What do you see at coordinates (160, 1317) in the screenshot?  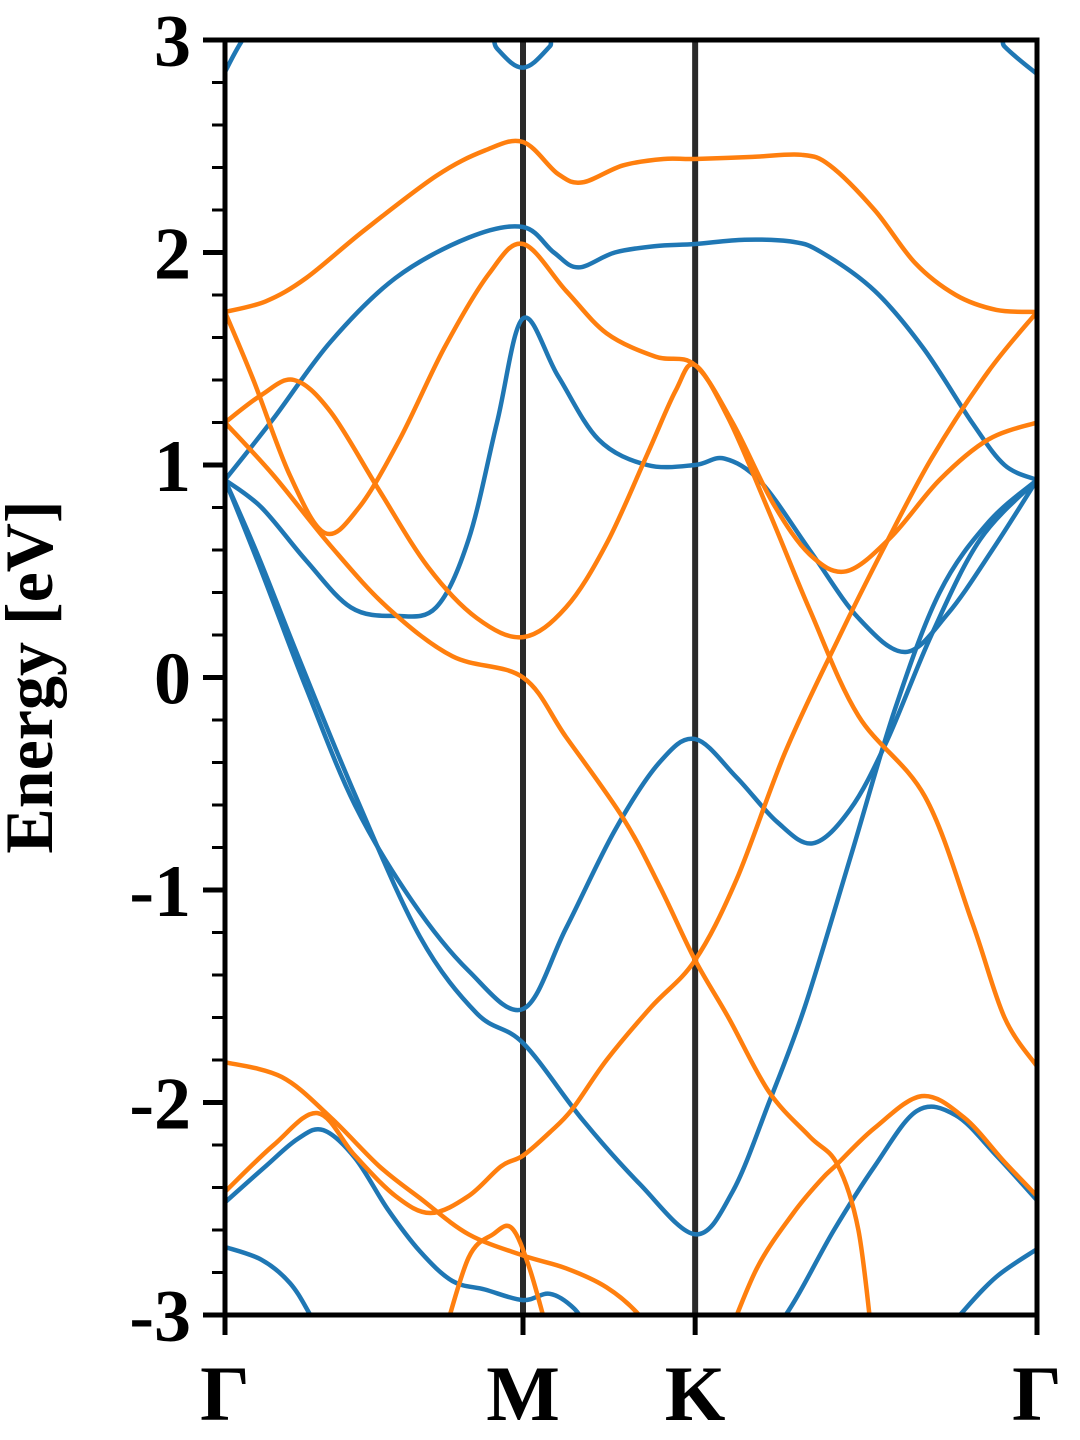 I see `y-tick-label: -3` at bounding box center [160, 1317].